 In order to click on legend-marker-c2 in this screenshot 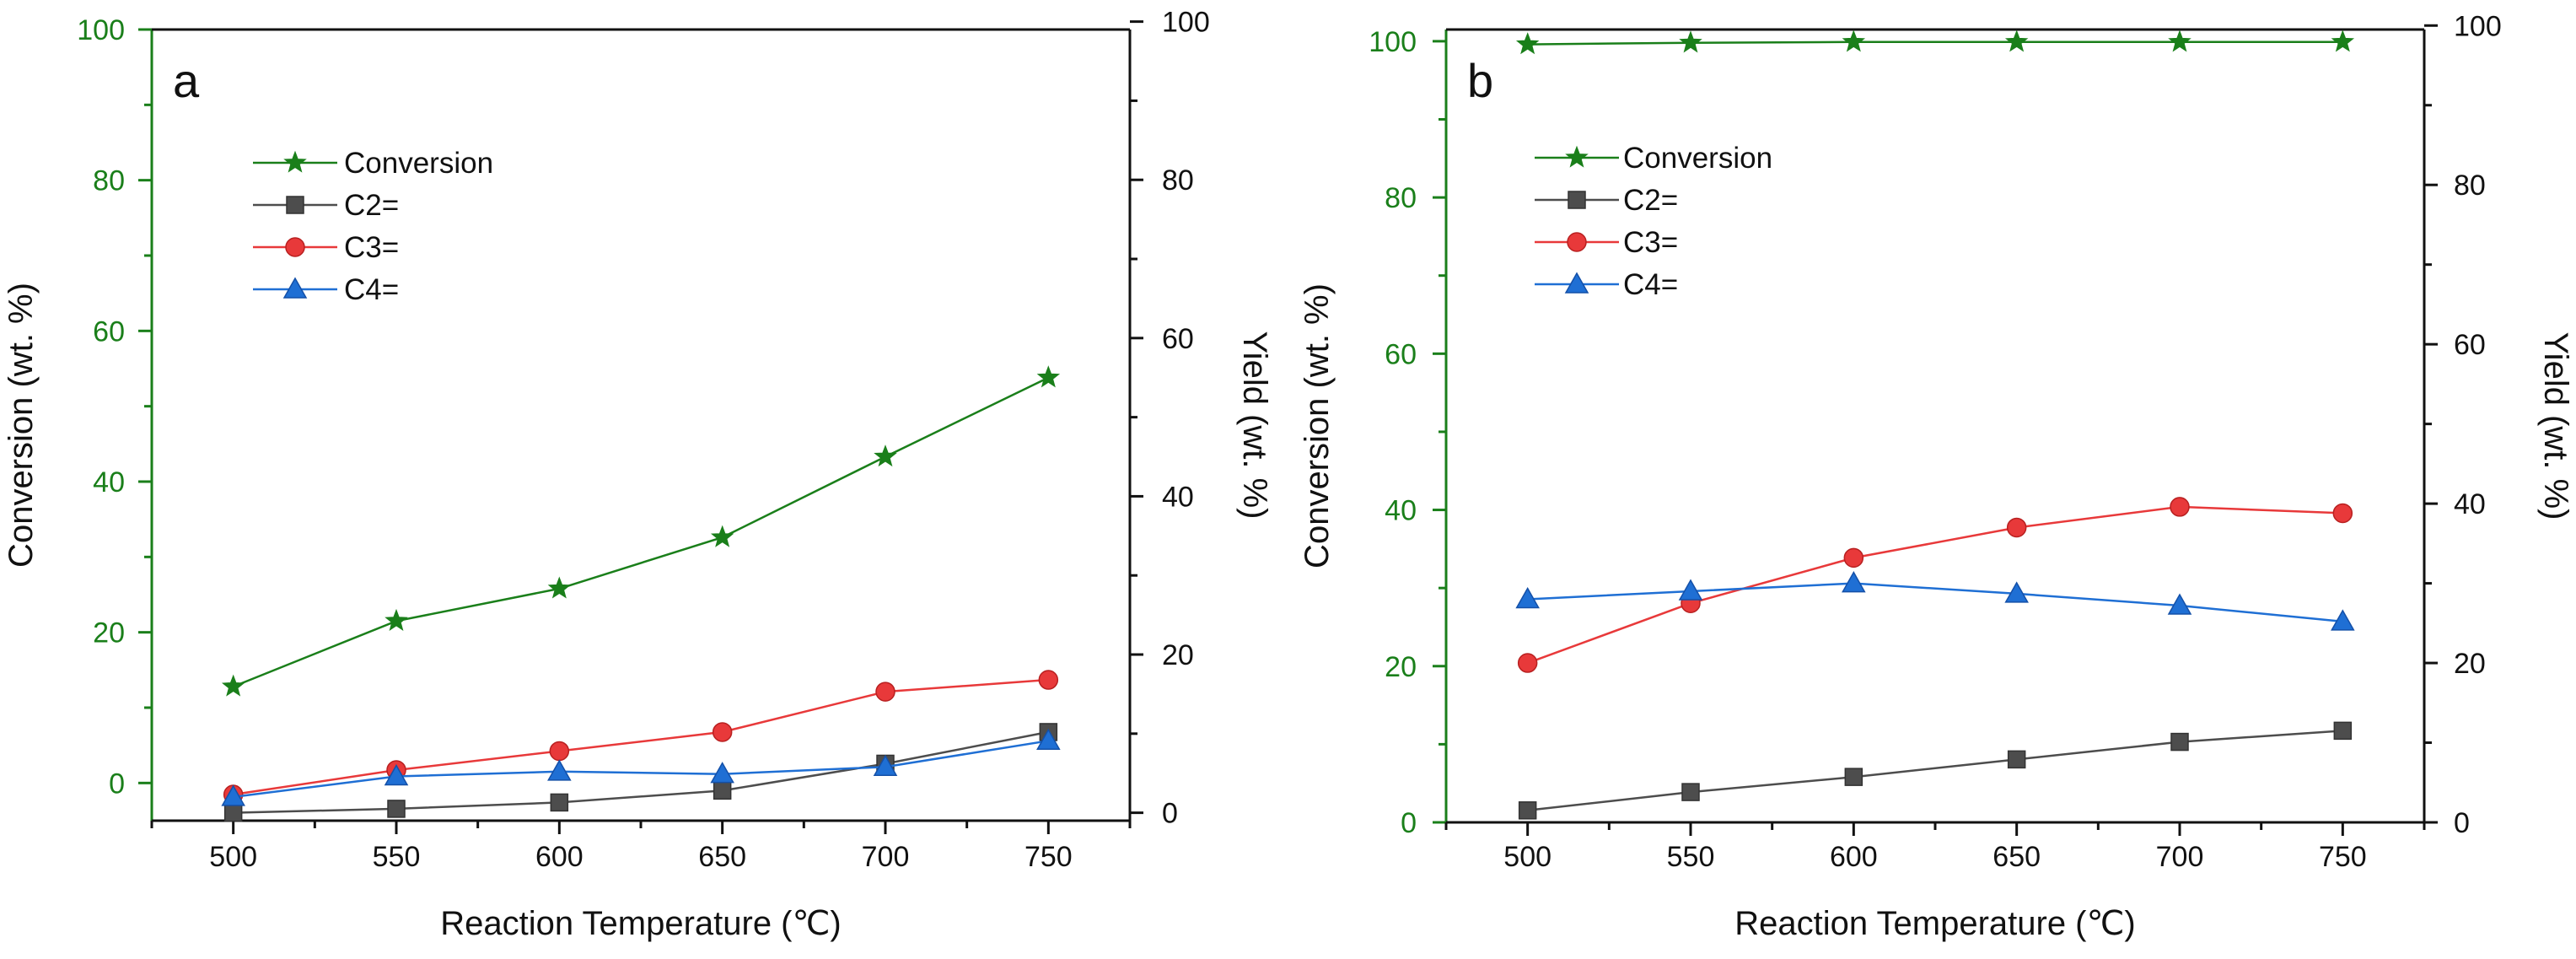, I will do `click(295, 205)`.